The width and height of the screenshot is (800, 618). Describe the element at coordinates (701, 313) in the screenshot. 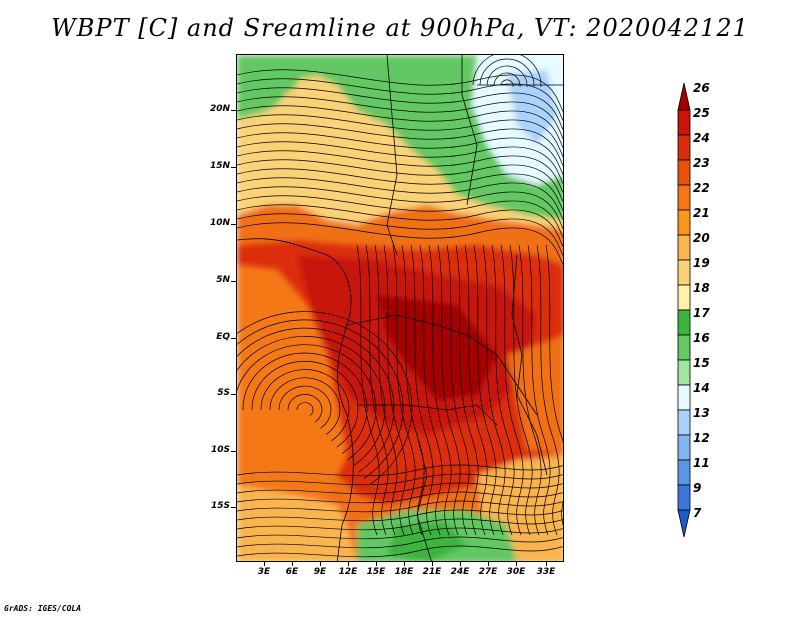

I see `colorbar-label: 17` at that location.